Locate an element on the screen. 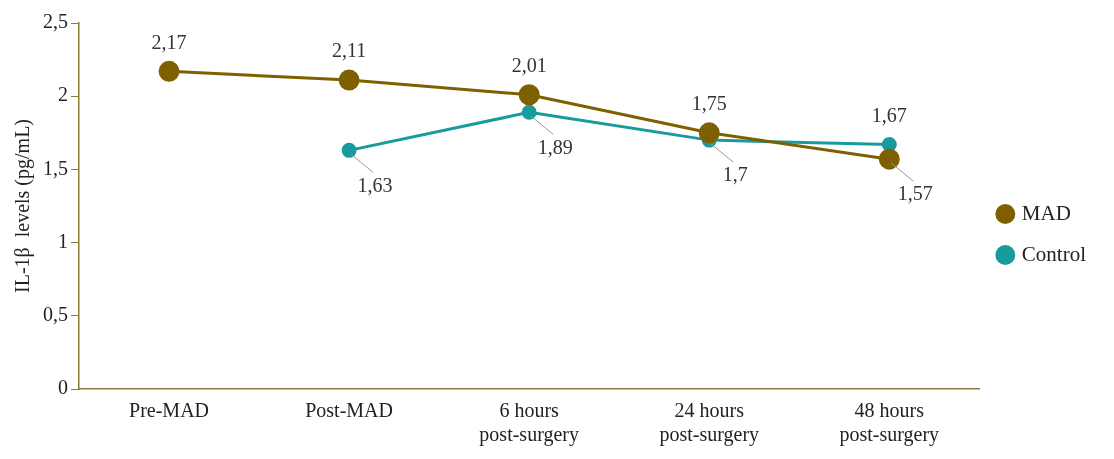 The width and height of the screenshot is (1114, 459). x-tick-label: Post-MAD is located at coordinates (349, 410).